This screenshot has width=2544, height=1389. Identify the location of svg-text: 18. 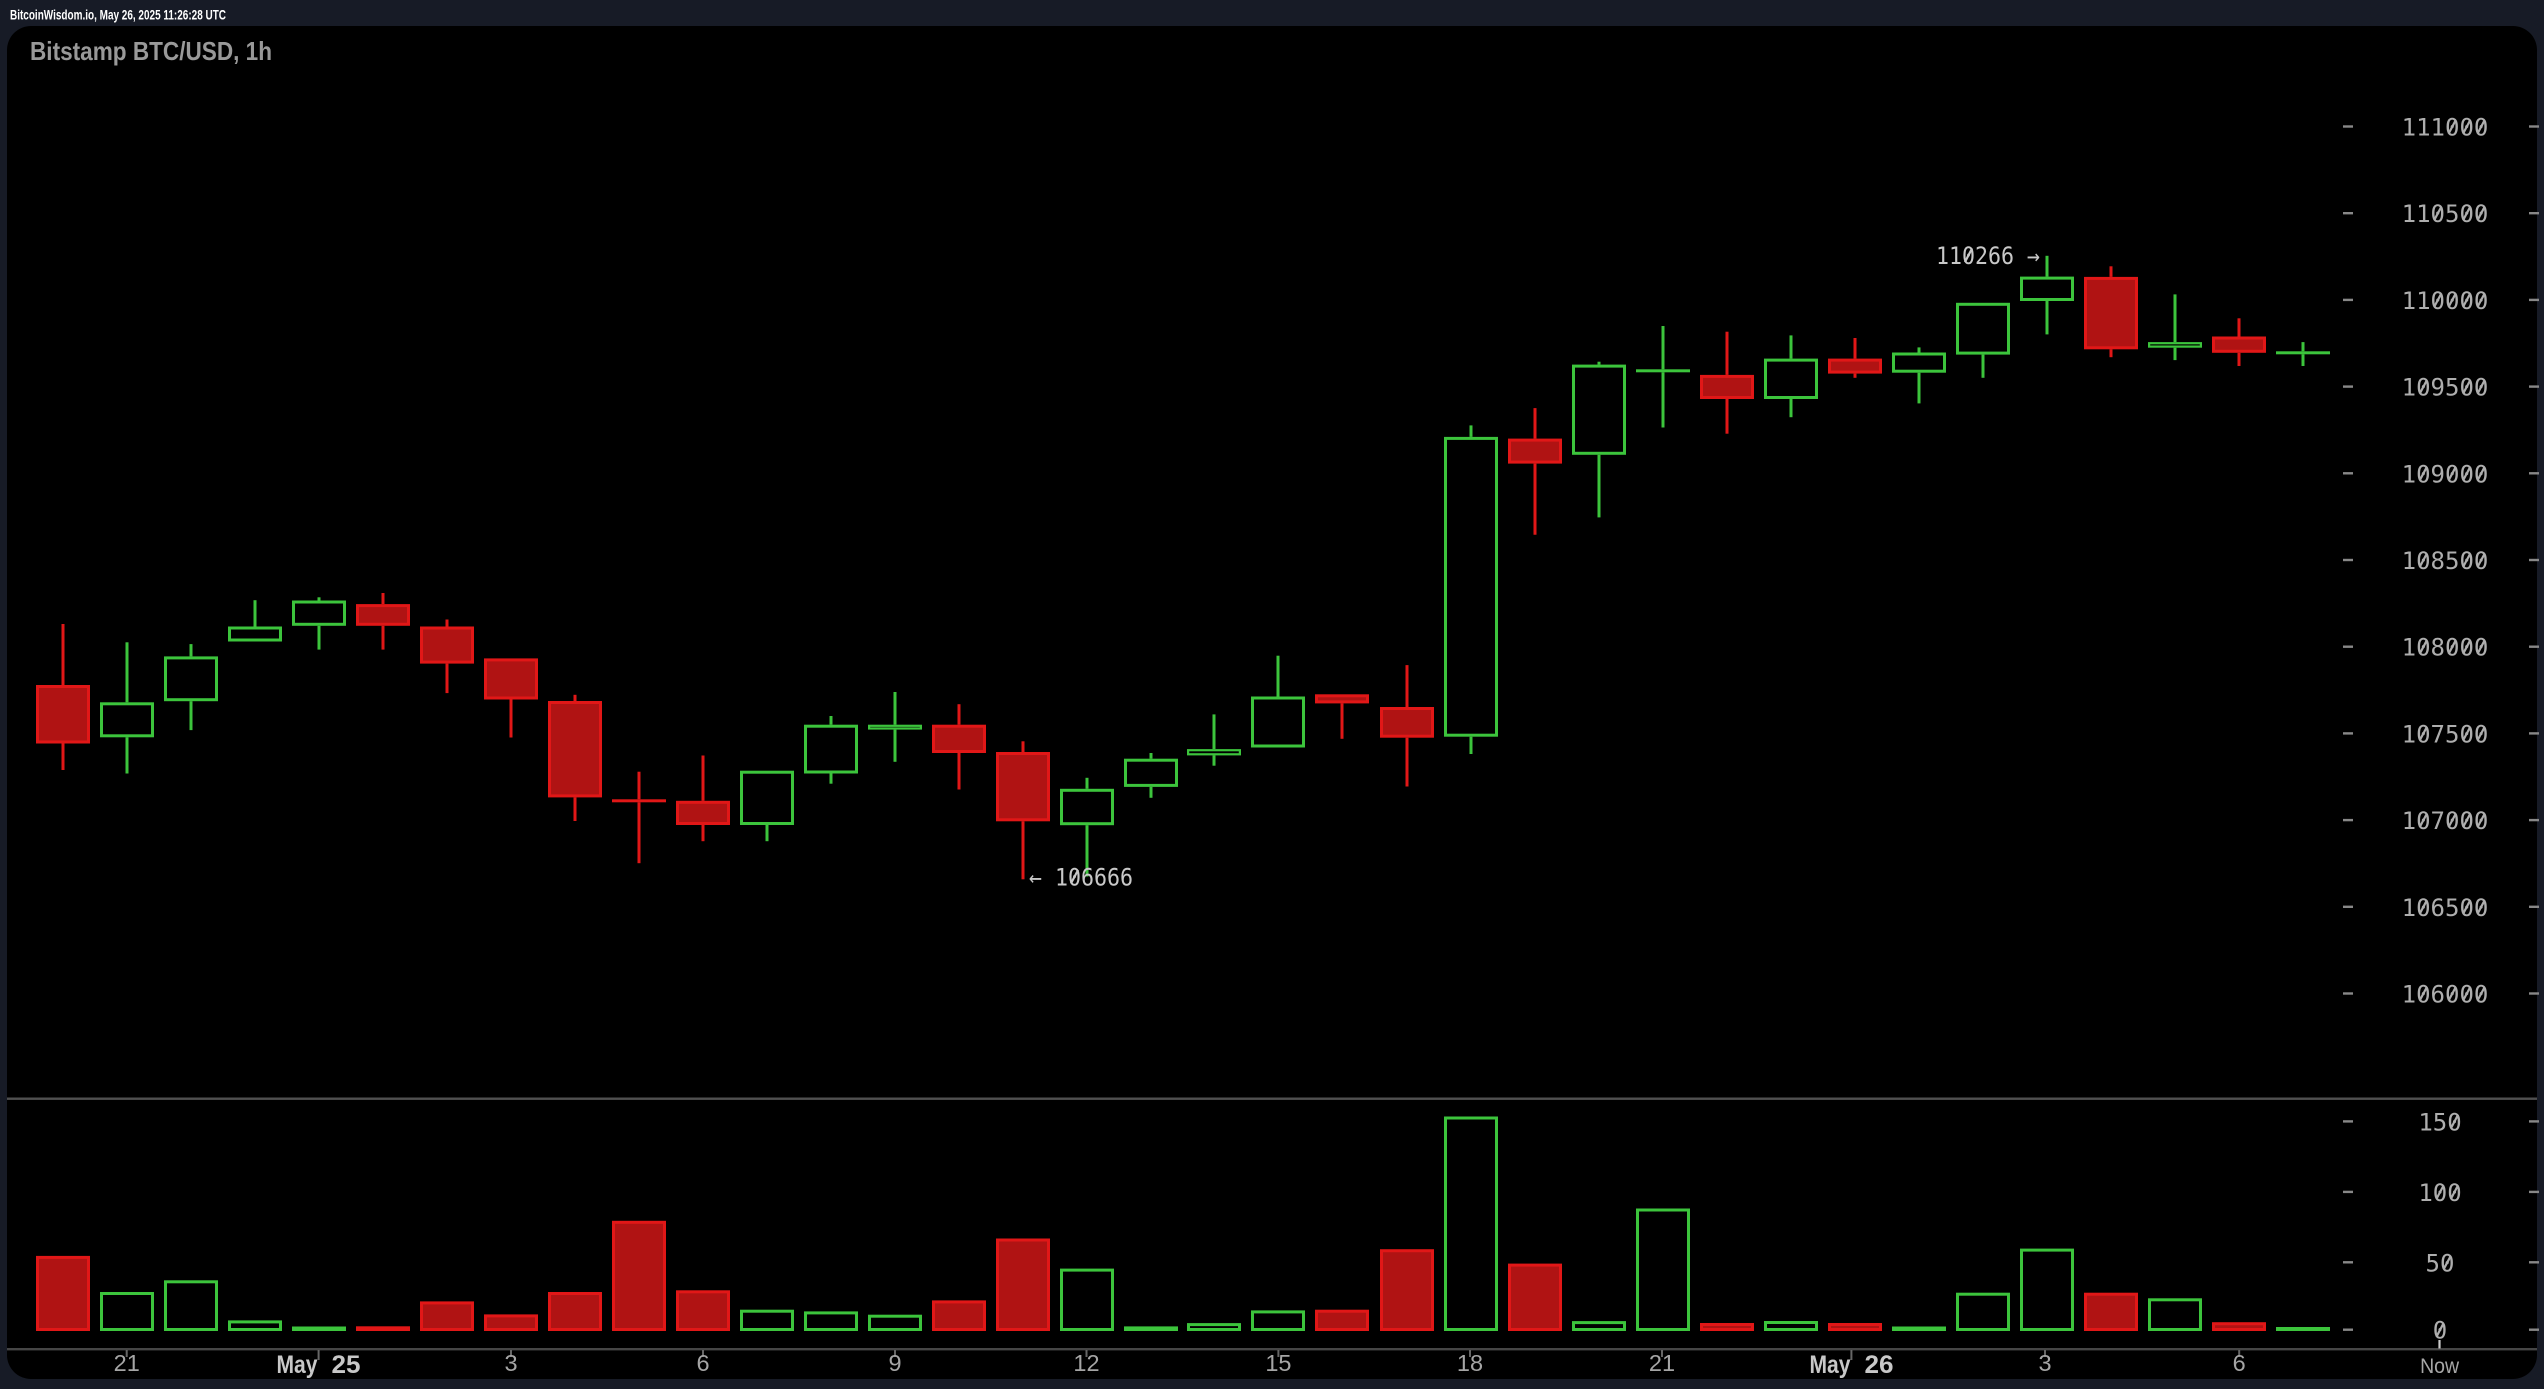
(1470, 1363).